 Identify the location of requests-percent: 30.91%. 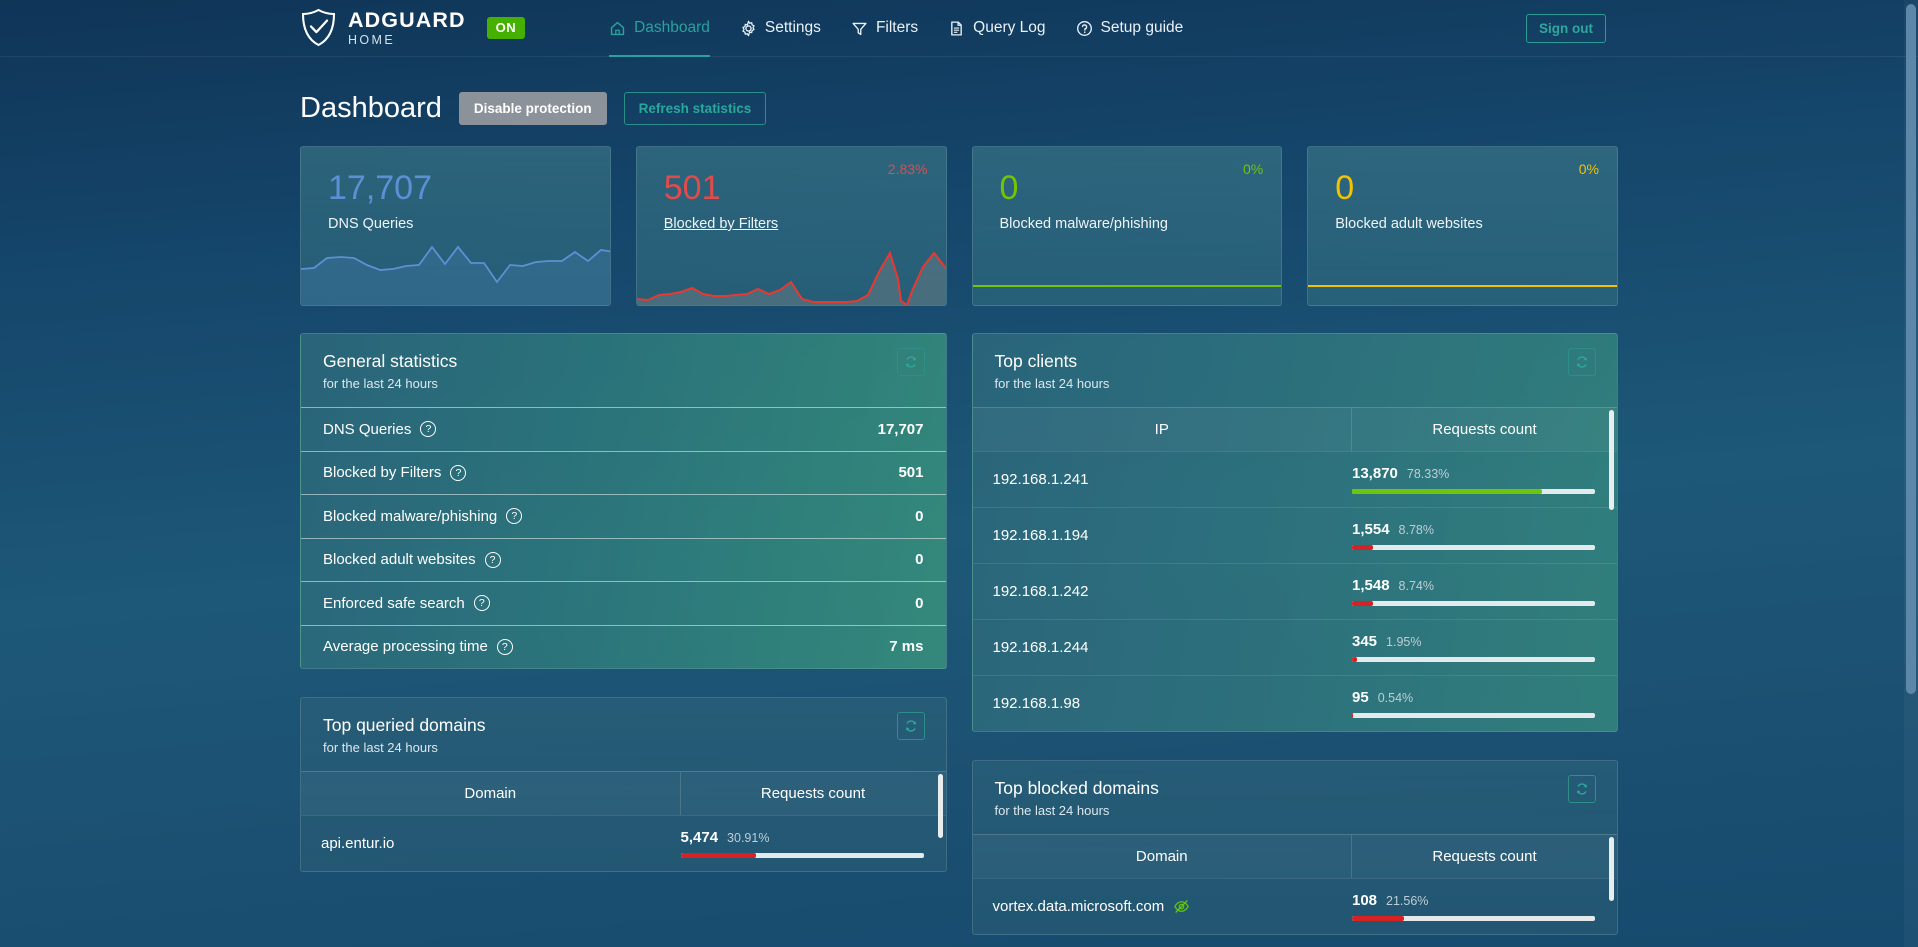
(748, 838).